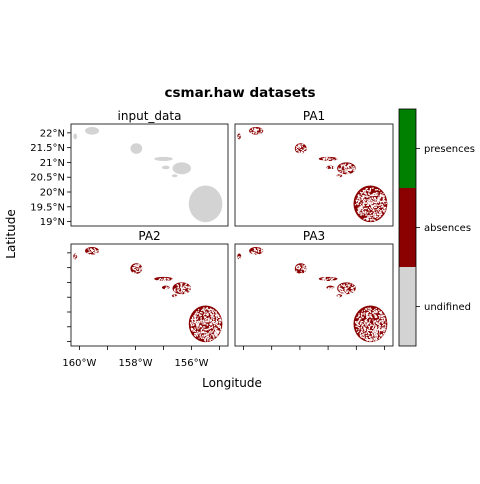  I want to click on figure-title: csmar.haw datasets, so click(240, 93).